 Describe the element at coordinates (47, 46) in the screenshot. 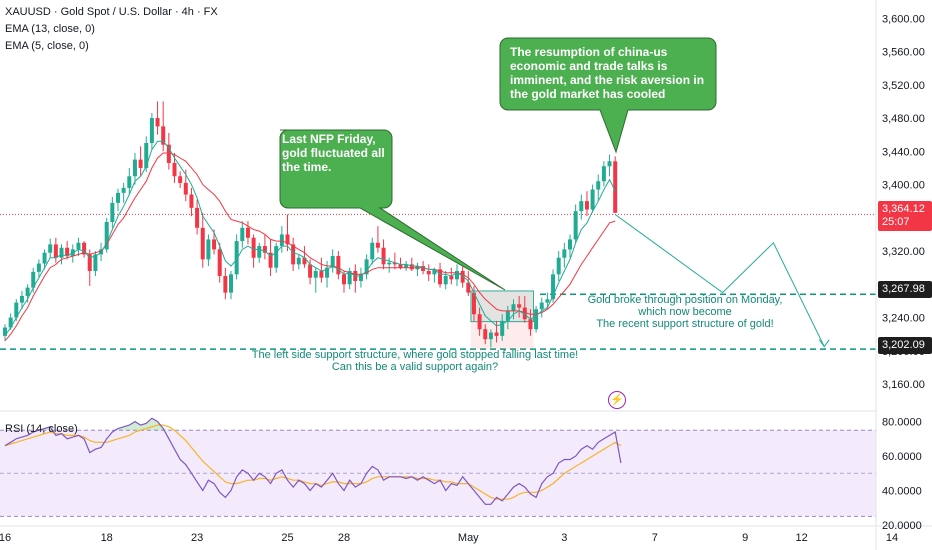

I see `ema5-legend: EMA (5, close, 0)` at that location.